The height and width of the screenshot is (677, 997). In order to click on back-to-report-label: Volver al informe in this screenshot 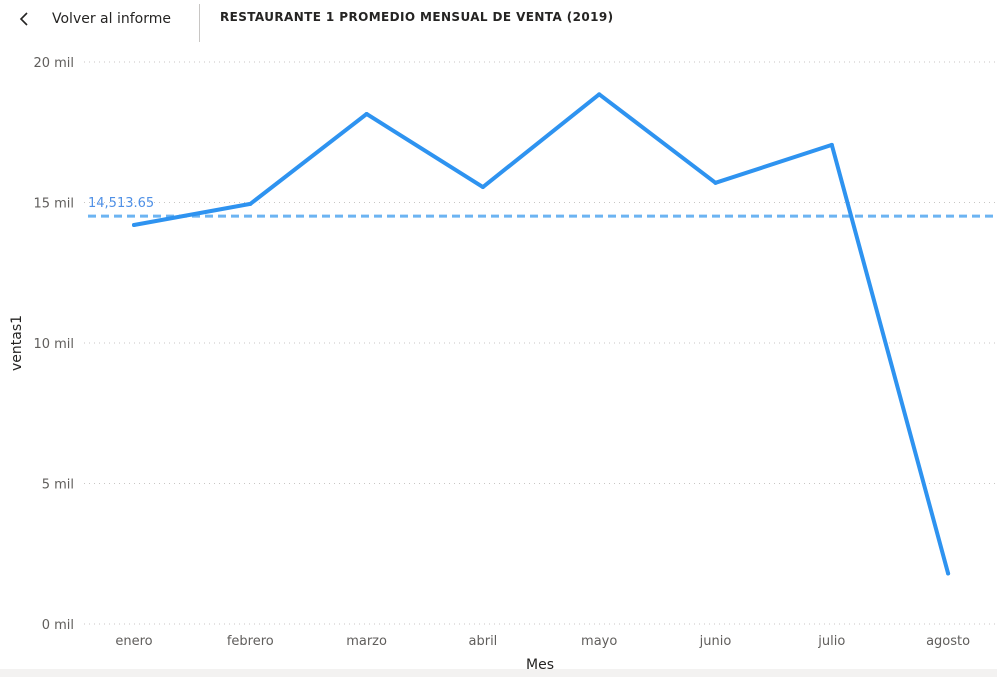, I will do `click(111, 19)`.